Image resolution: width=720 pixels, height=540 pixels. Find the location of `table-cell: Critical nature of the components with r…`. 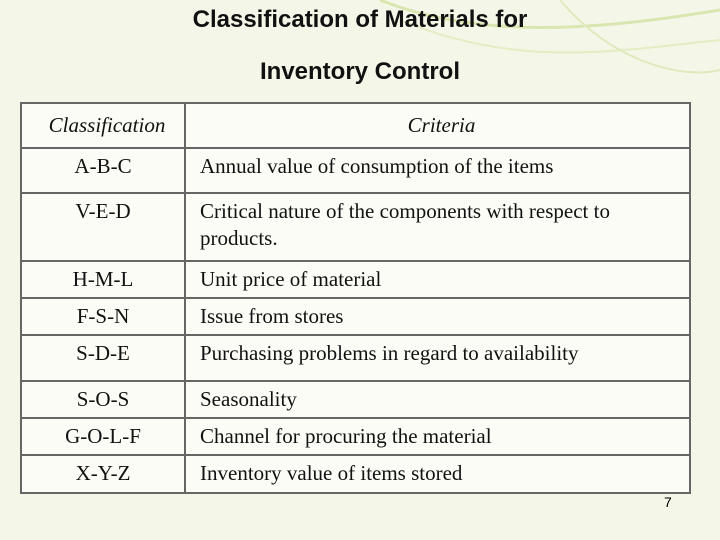

table-cell: Critical nature of the components with r… is located at coordinates (437, 227).